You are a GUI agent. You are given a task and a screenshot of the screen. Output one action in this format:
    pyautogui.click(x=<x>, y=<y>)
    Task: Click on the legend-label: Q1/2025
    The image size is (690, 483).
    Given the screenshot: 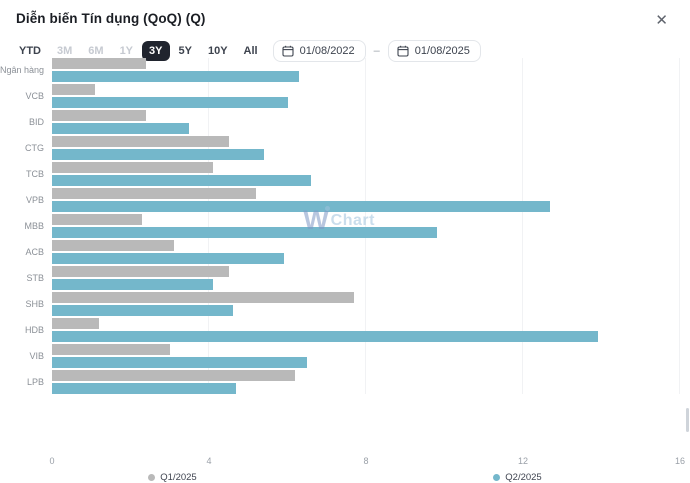 What is the action you would take?
    pyautogui.click(x=178, y=477)
    